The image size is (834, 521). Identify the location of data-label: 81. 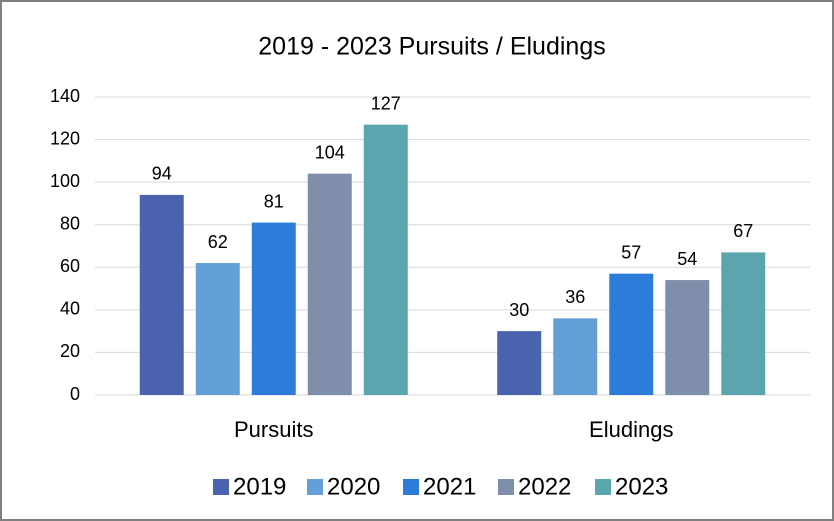
(274, 201).